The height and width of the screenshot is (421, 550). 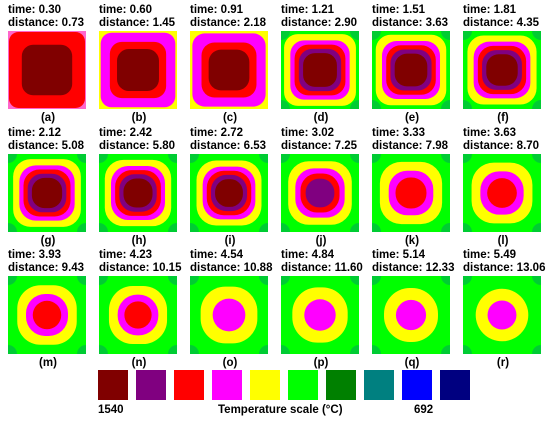 What do you see at coordinates (139, 118) in the screenshot?
I see `panel-letter: (b)` at bounding box center [139, 118].